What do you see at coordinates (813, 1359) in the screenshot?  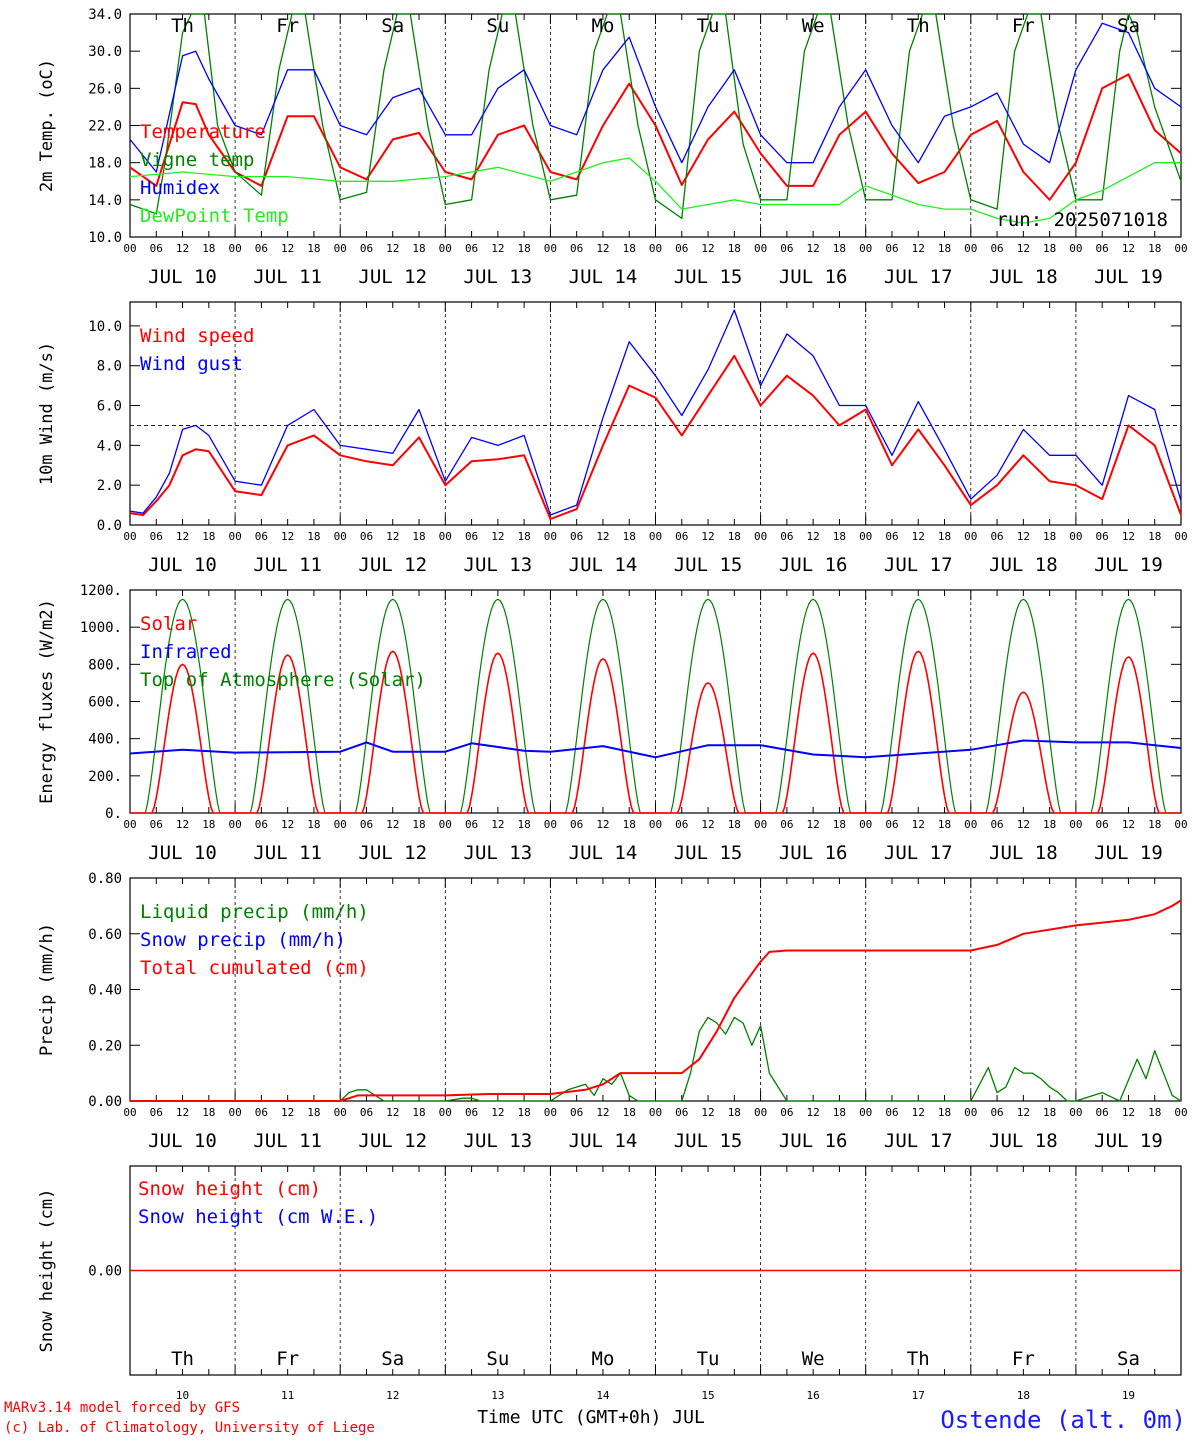 I see `weekday-label: We` at bounding box center [813, 1359].